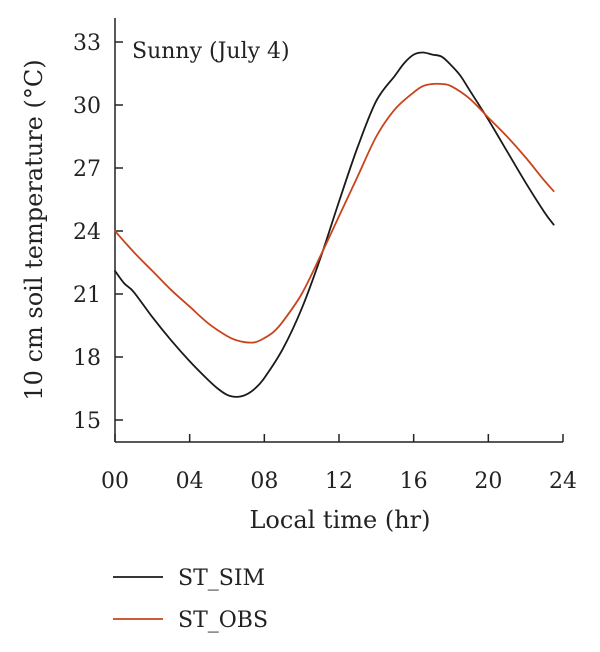 The height and width of the screenshot is (652, 600). What do you see at coordinates (87, 169) in the screenshot?
I see `y-tick-label: 27` at bounding box center [87, 169].